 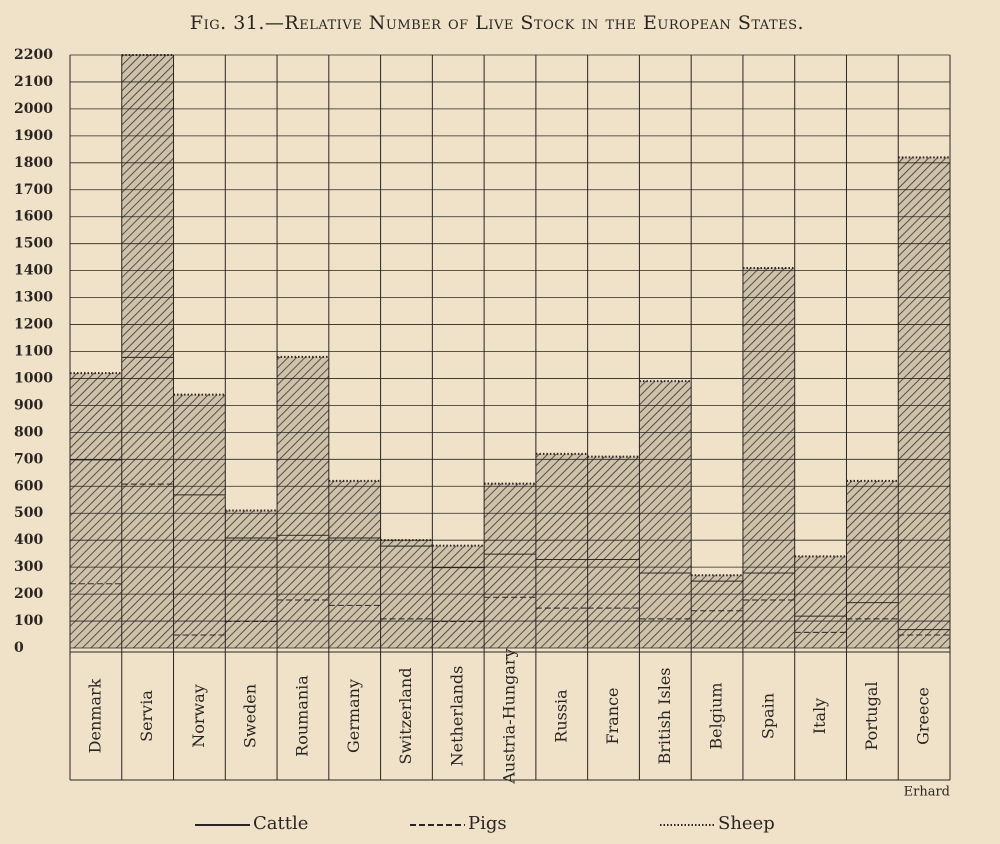 What do you see at coordinates (28, 486) in the screenshot?
I see `y-tick-label: 600` at bounding box center [28, 486].